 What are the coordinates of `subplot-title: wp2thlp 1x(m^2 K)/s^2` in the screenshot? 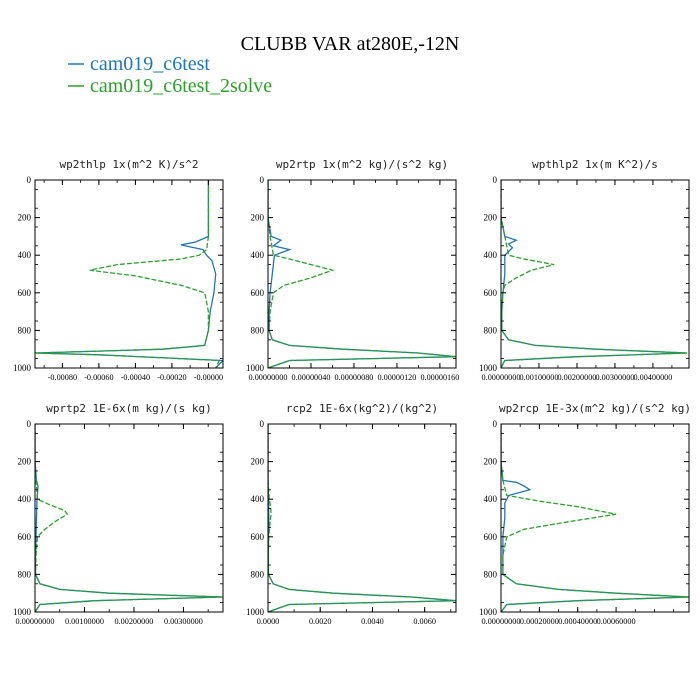 It's located at (128, 164).